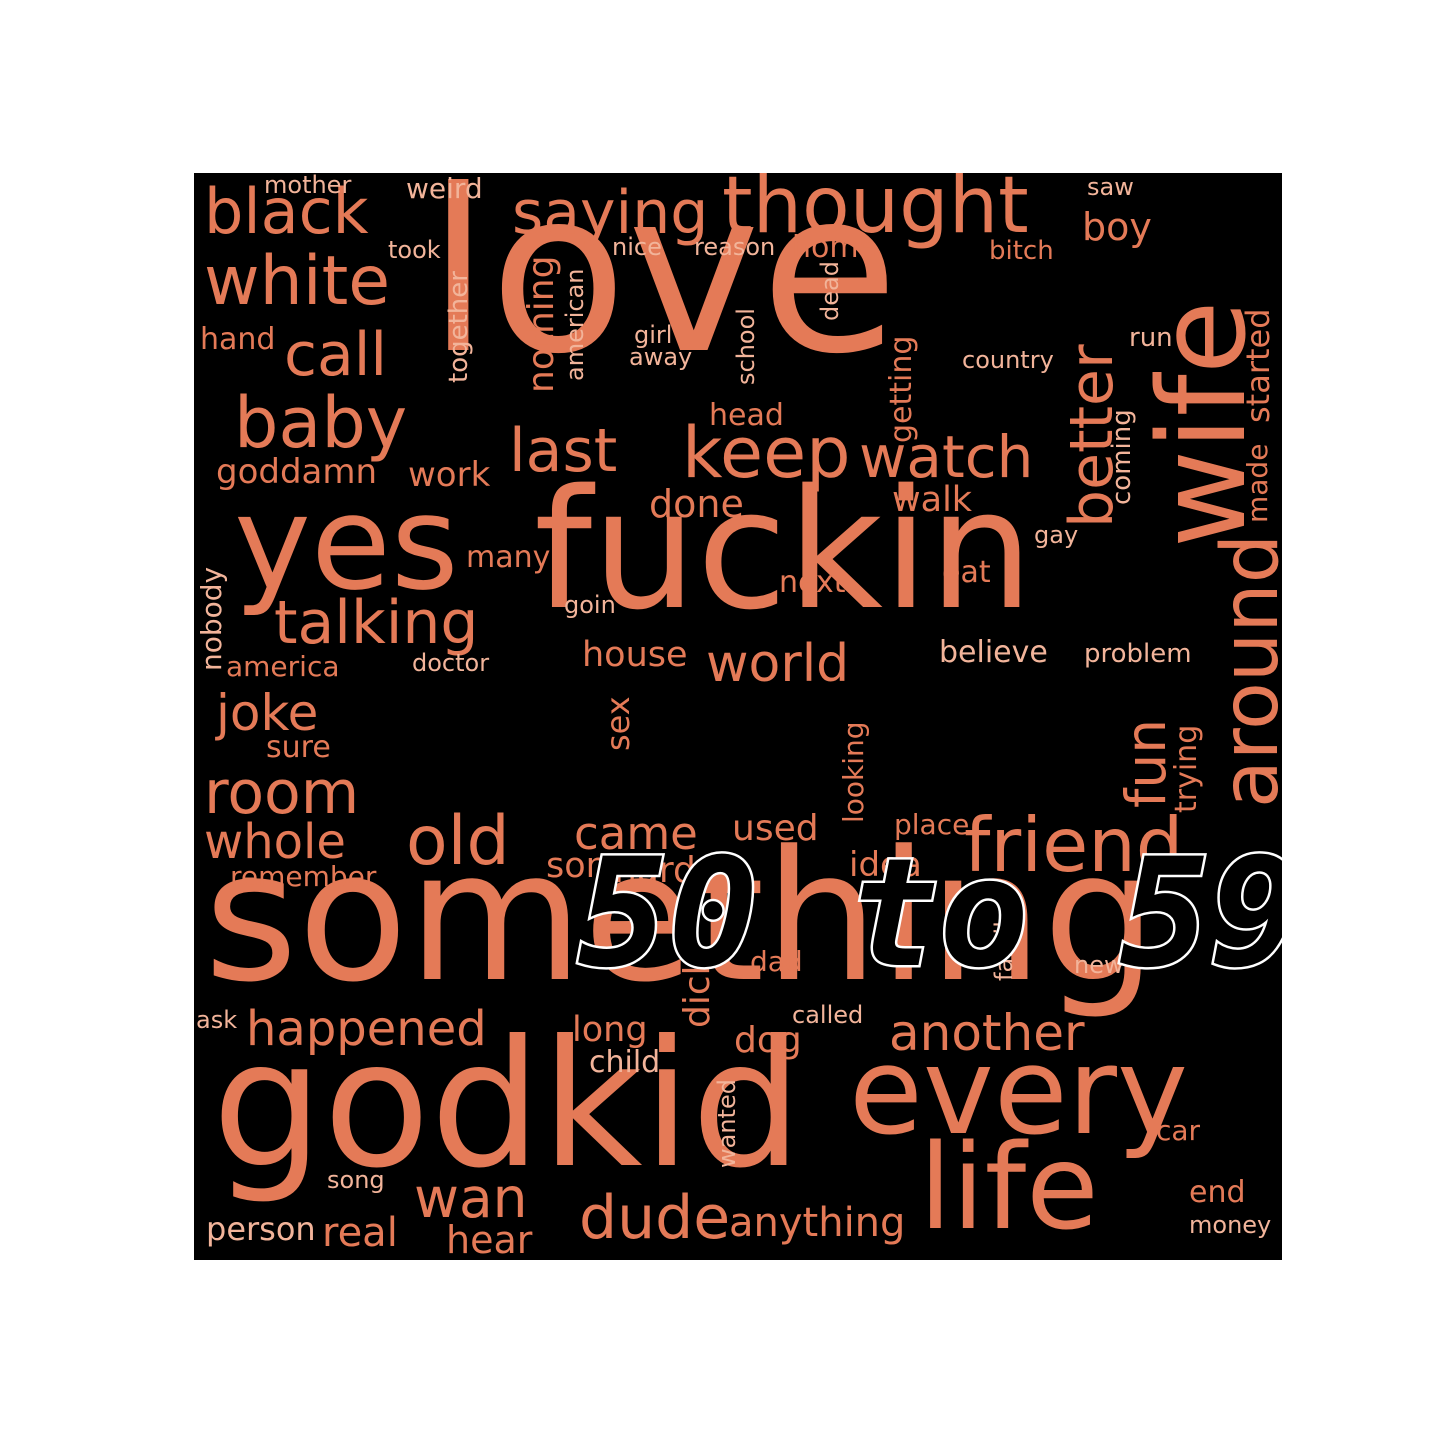 The width and height of the screenshot is (1440, 1440). What do you see at coordinates (563, 451) in the screenshot?
I see `word-last: last` at bounding box center [563, 451].